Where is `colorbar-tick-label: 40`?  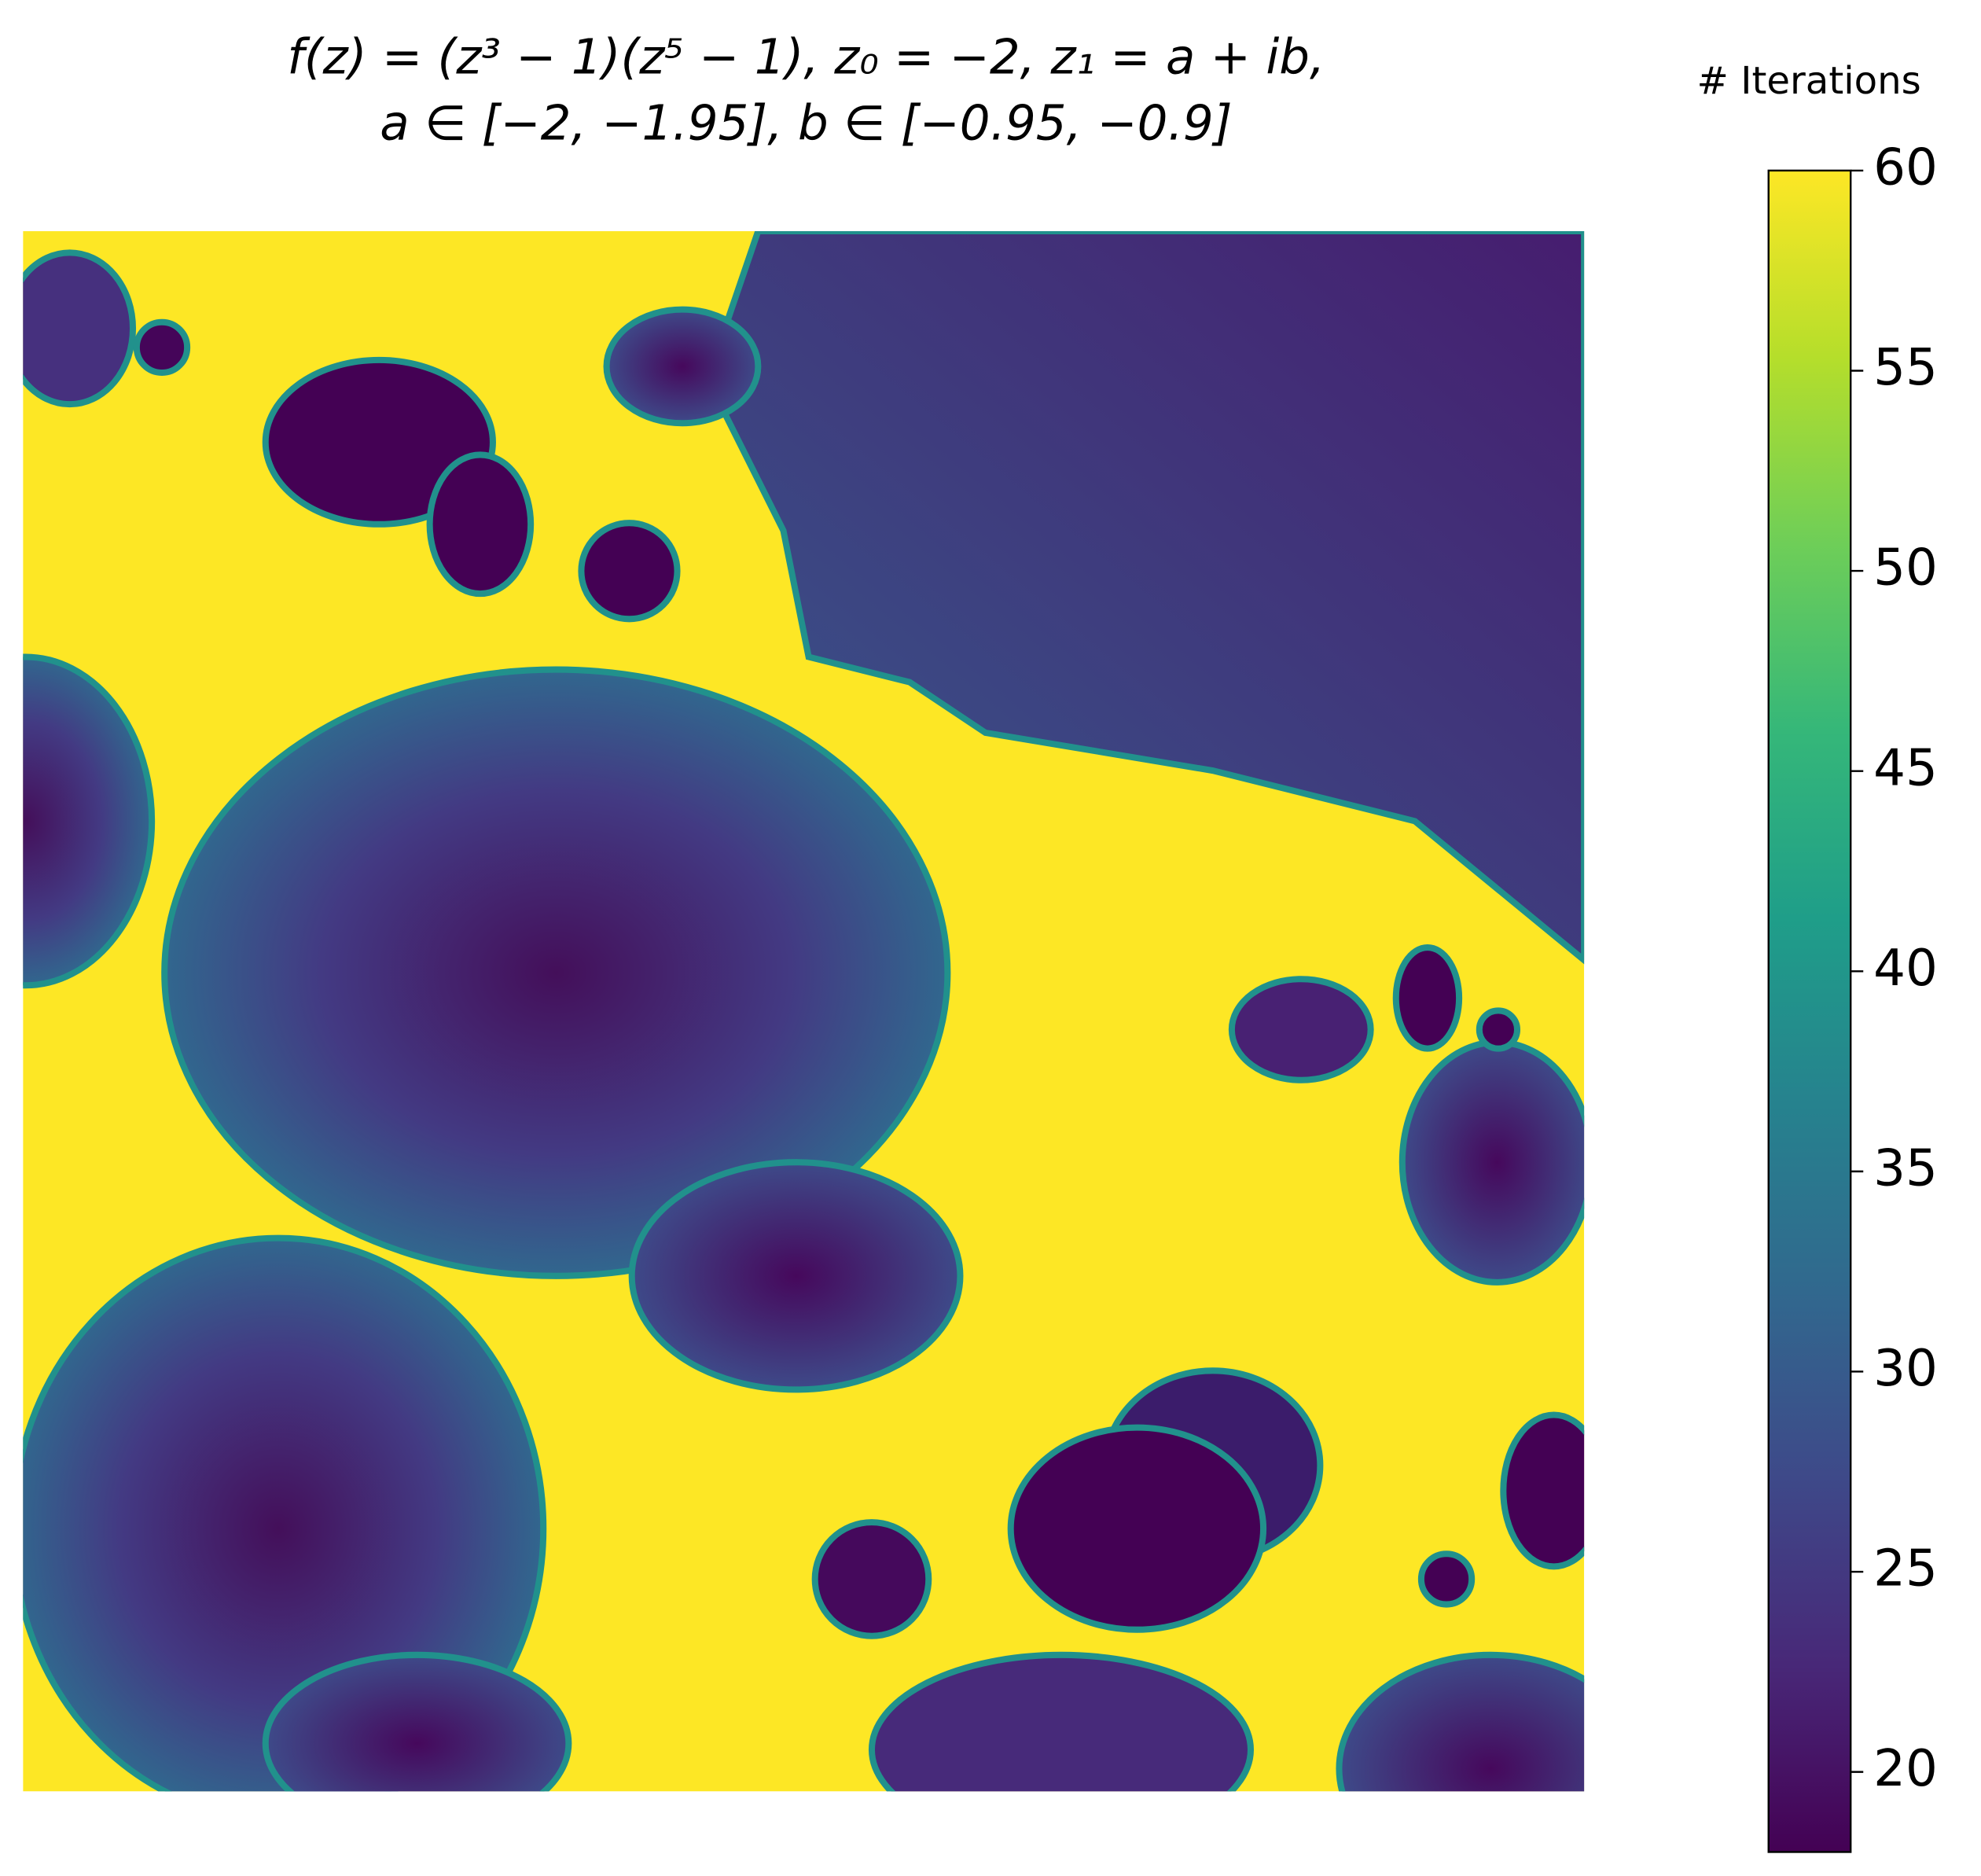 colorbar-tick-label: 40 is located at coordinates (1905, 968).